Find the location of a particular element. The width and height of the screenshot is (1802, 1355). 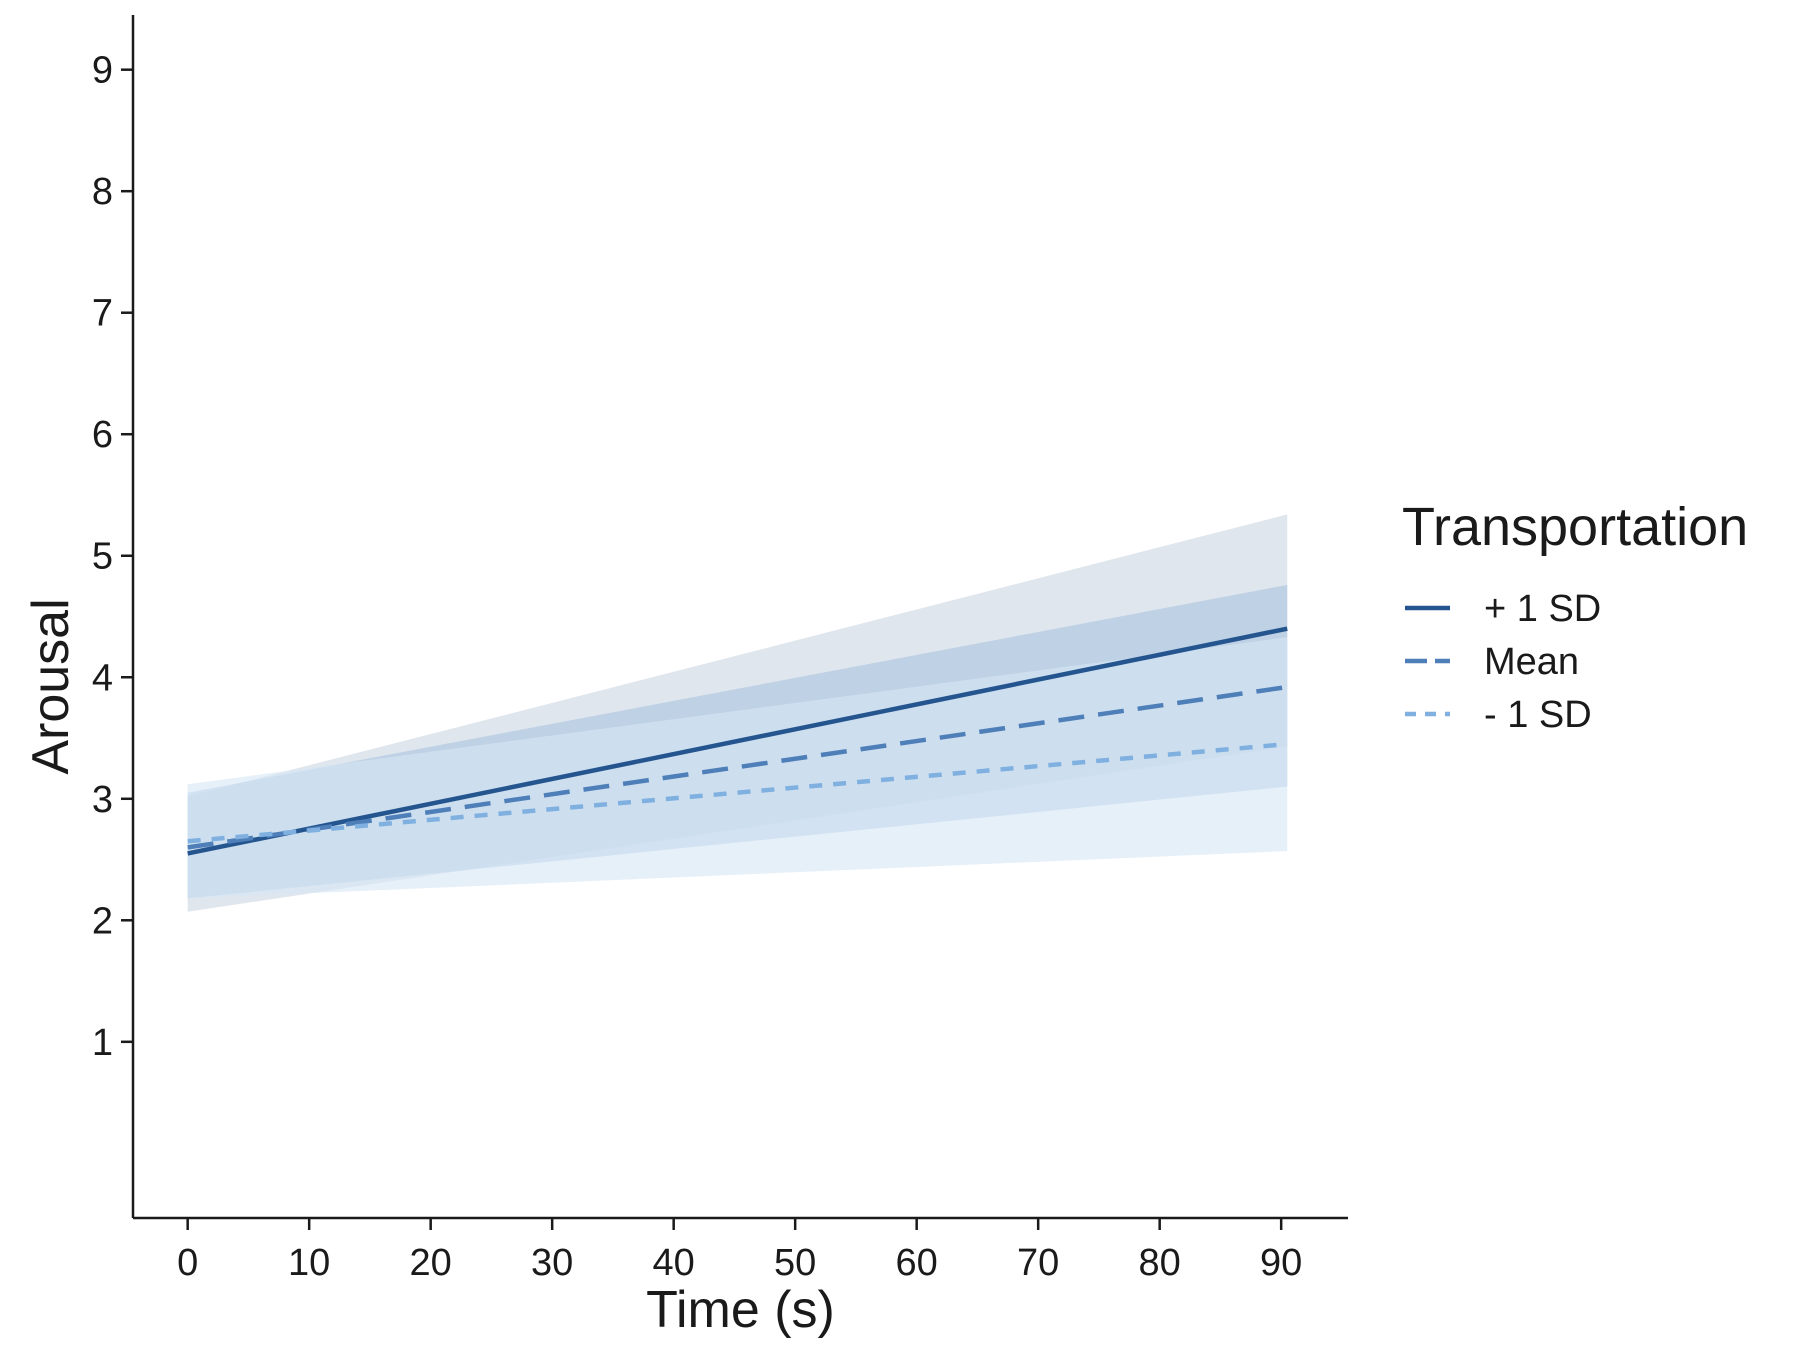

y-axis-title: Arousal is located at coordinates (51, 686).